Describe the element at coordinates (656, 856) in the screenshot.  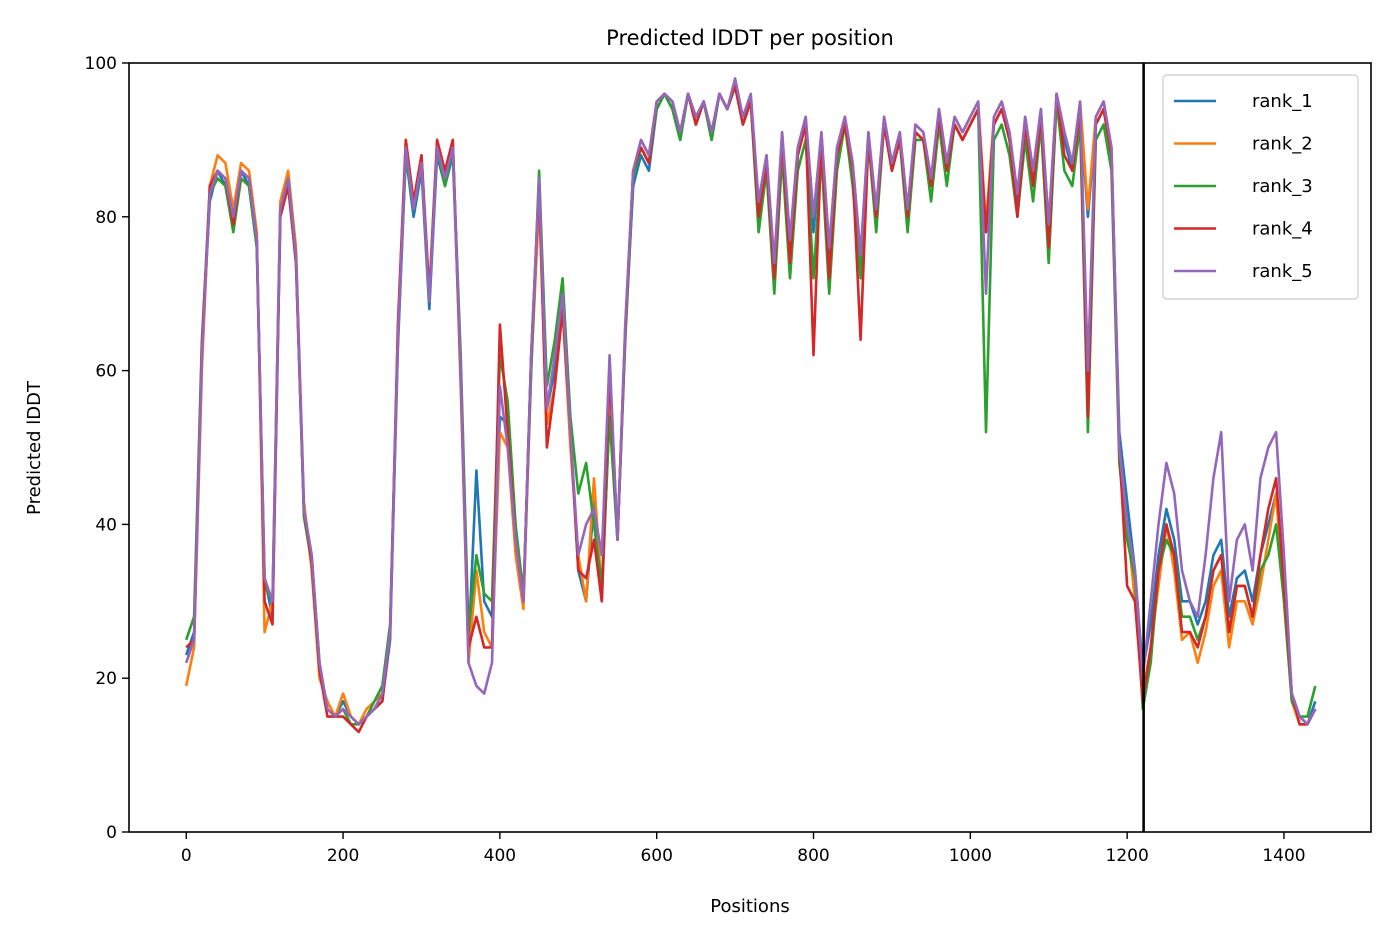
I see `x-tick-label: 600` at that location.